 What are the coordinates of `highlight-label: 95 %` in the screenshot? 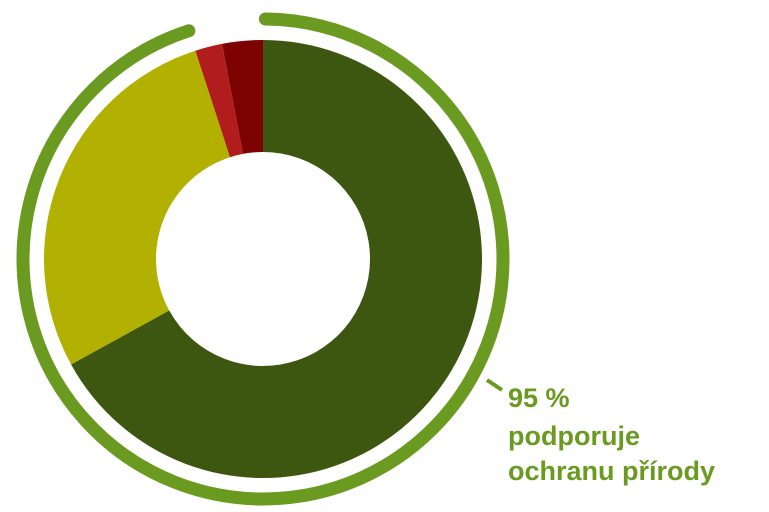 It's located at (539, 398).